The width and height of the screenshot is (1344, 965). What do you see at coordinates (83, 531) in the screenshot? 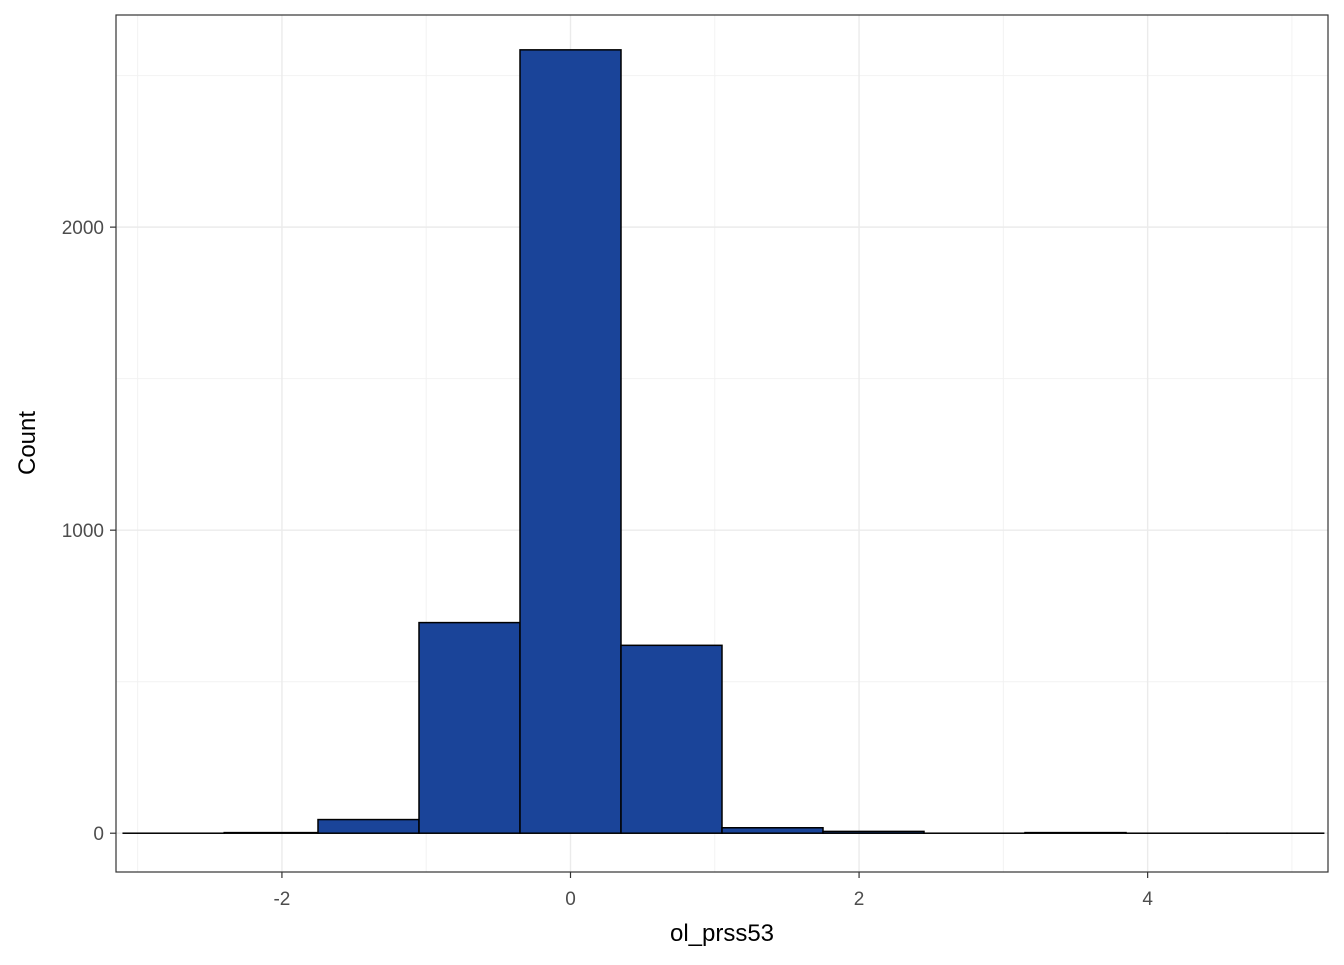
I see `y-tick-label: 1000` at bounding box center [83, 531].